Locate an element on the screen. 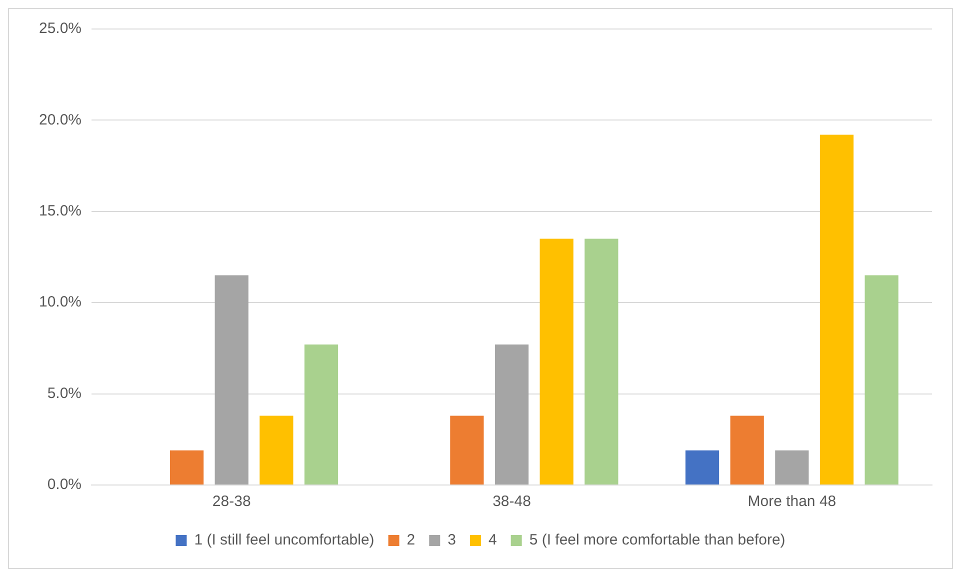  y-tick-label: 15.0% is located at coordinates (60, 211).